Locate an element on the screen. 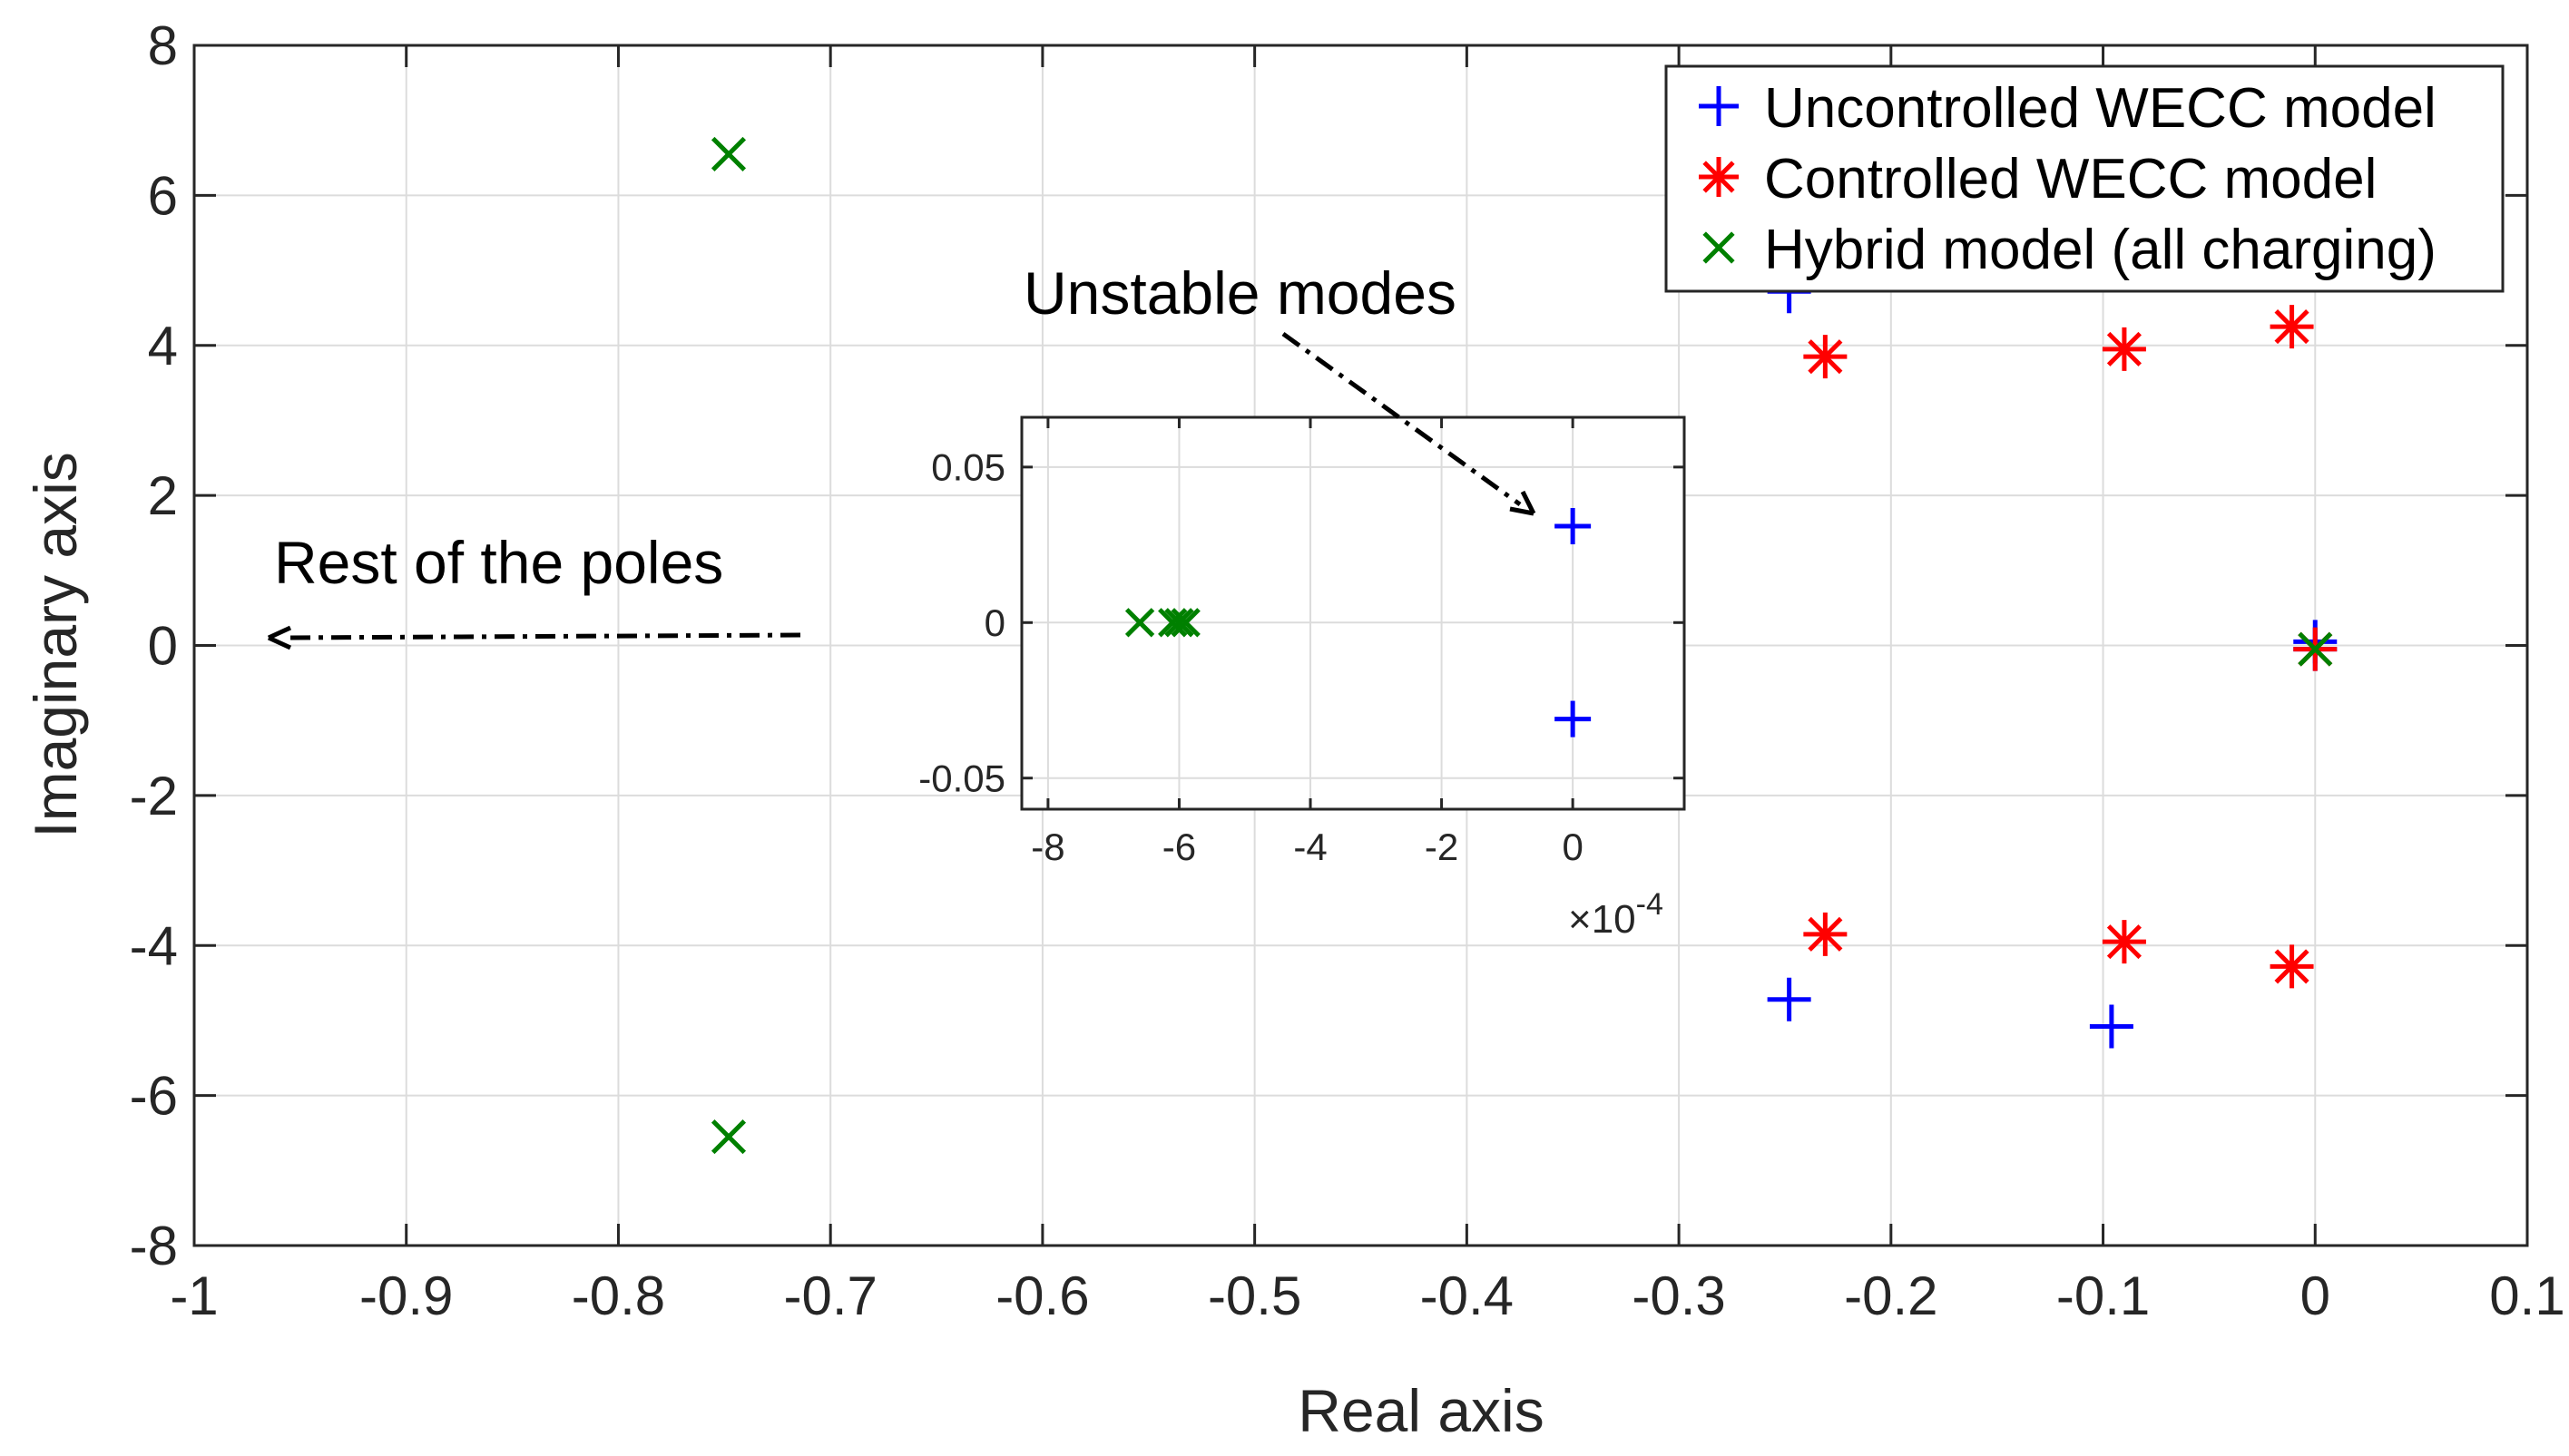  y-tick-label: -0.05 is located at coordinates (962, 778).